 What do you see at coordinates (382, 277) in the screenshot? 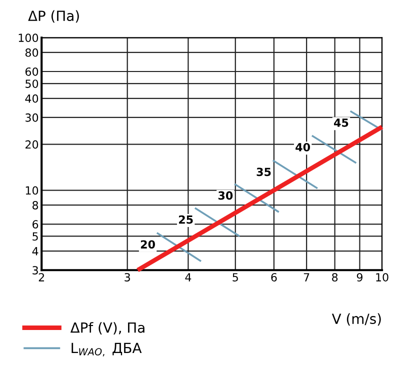
I see `x-tick-label: 10` at bounding box center [382, 277].